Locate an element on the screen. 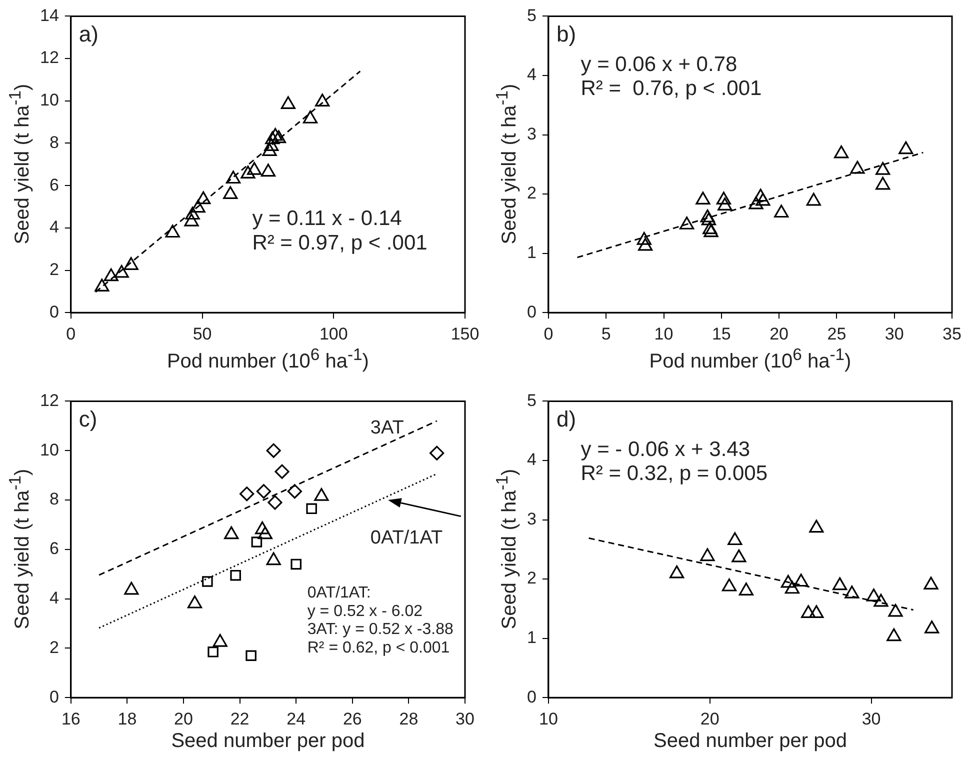 Image resolution: width=974 pixels, height=771 pixels. x-tick-label: 18 is located at coordinates (127, 718).